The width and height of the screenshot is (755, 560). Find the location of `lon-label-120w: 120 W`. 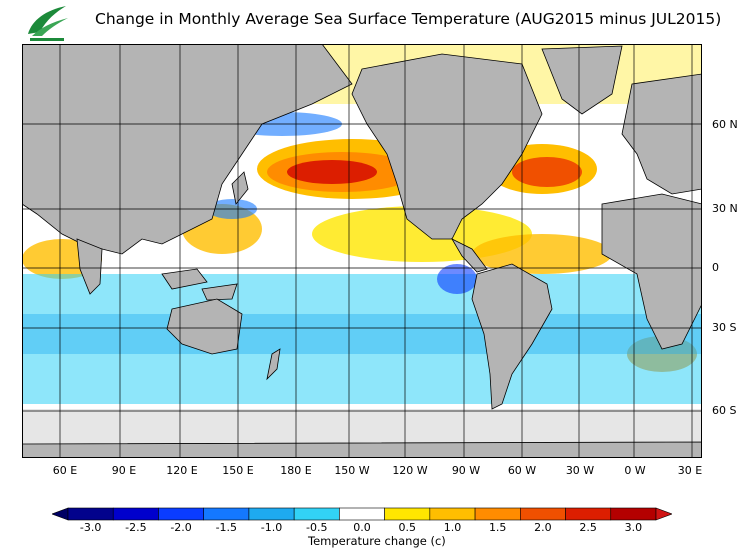

lon-label-120w: 120 W is located at coordinates (410, 470).